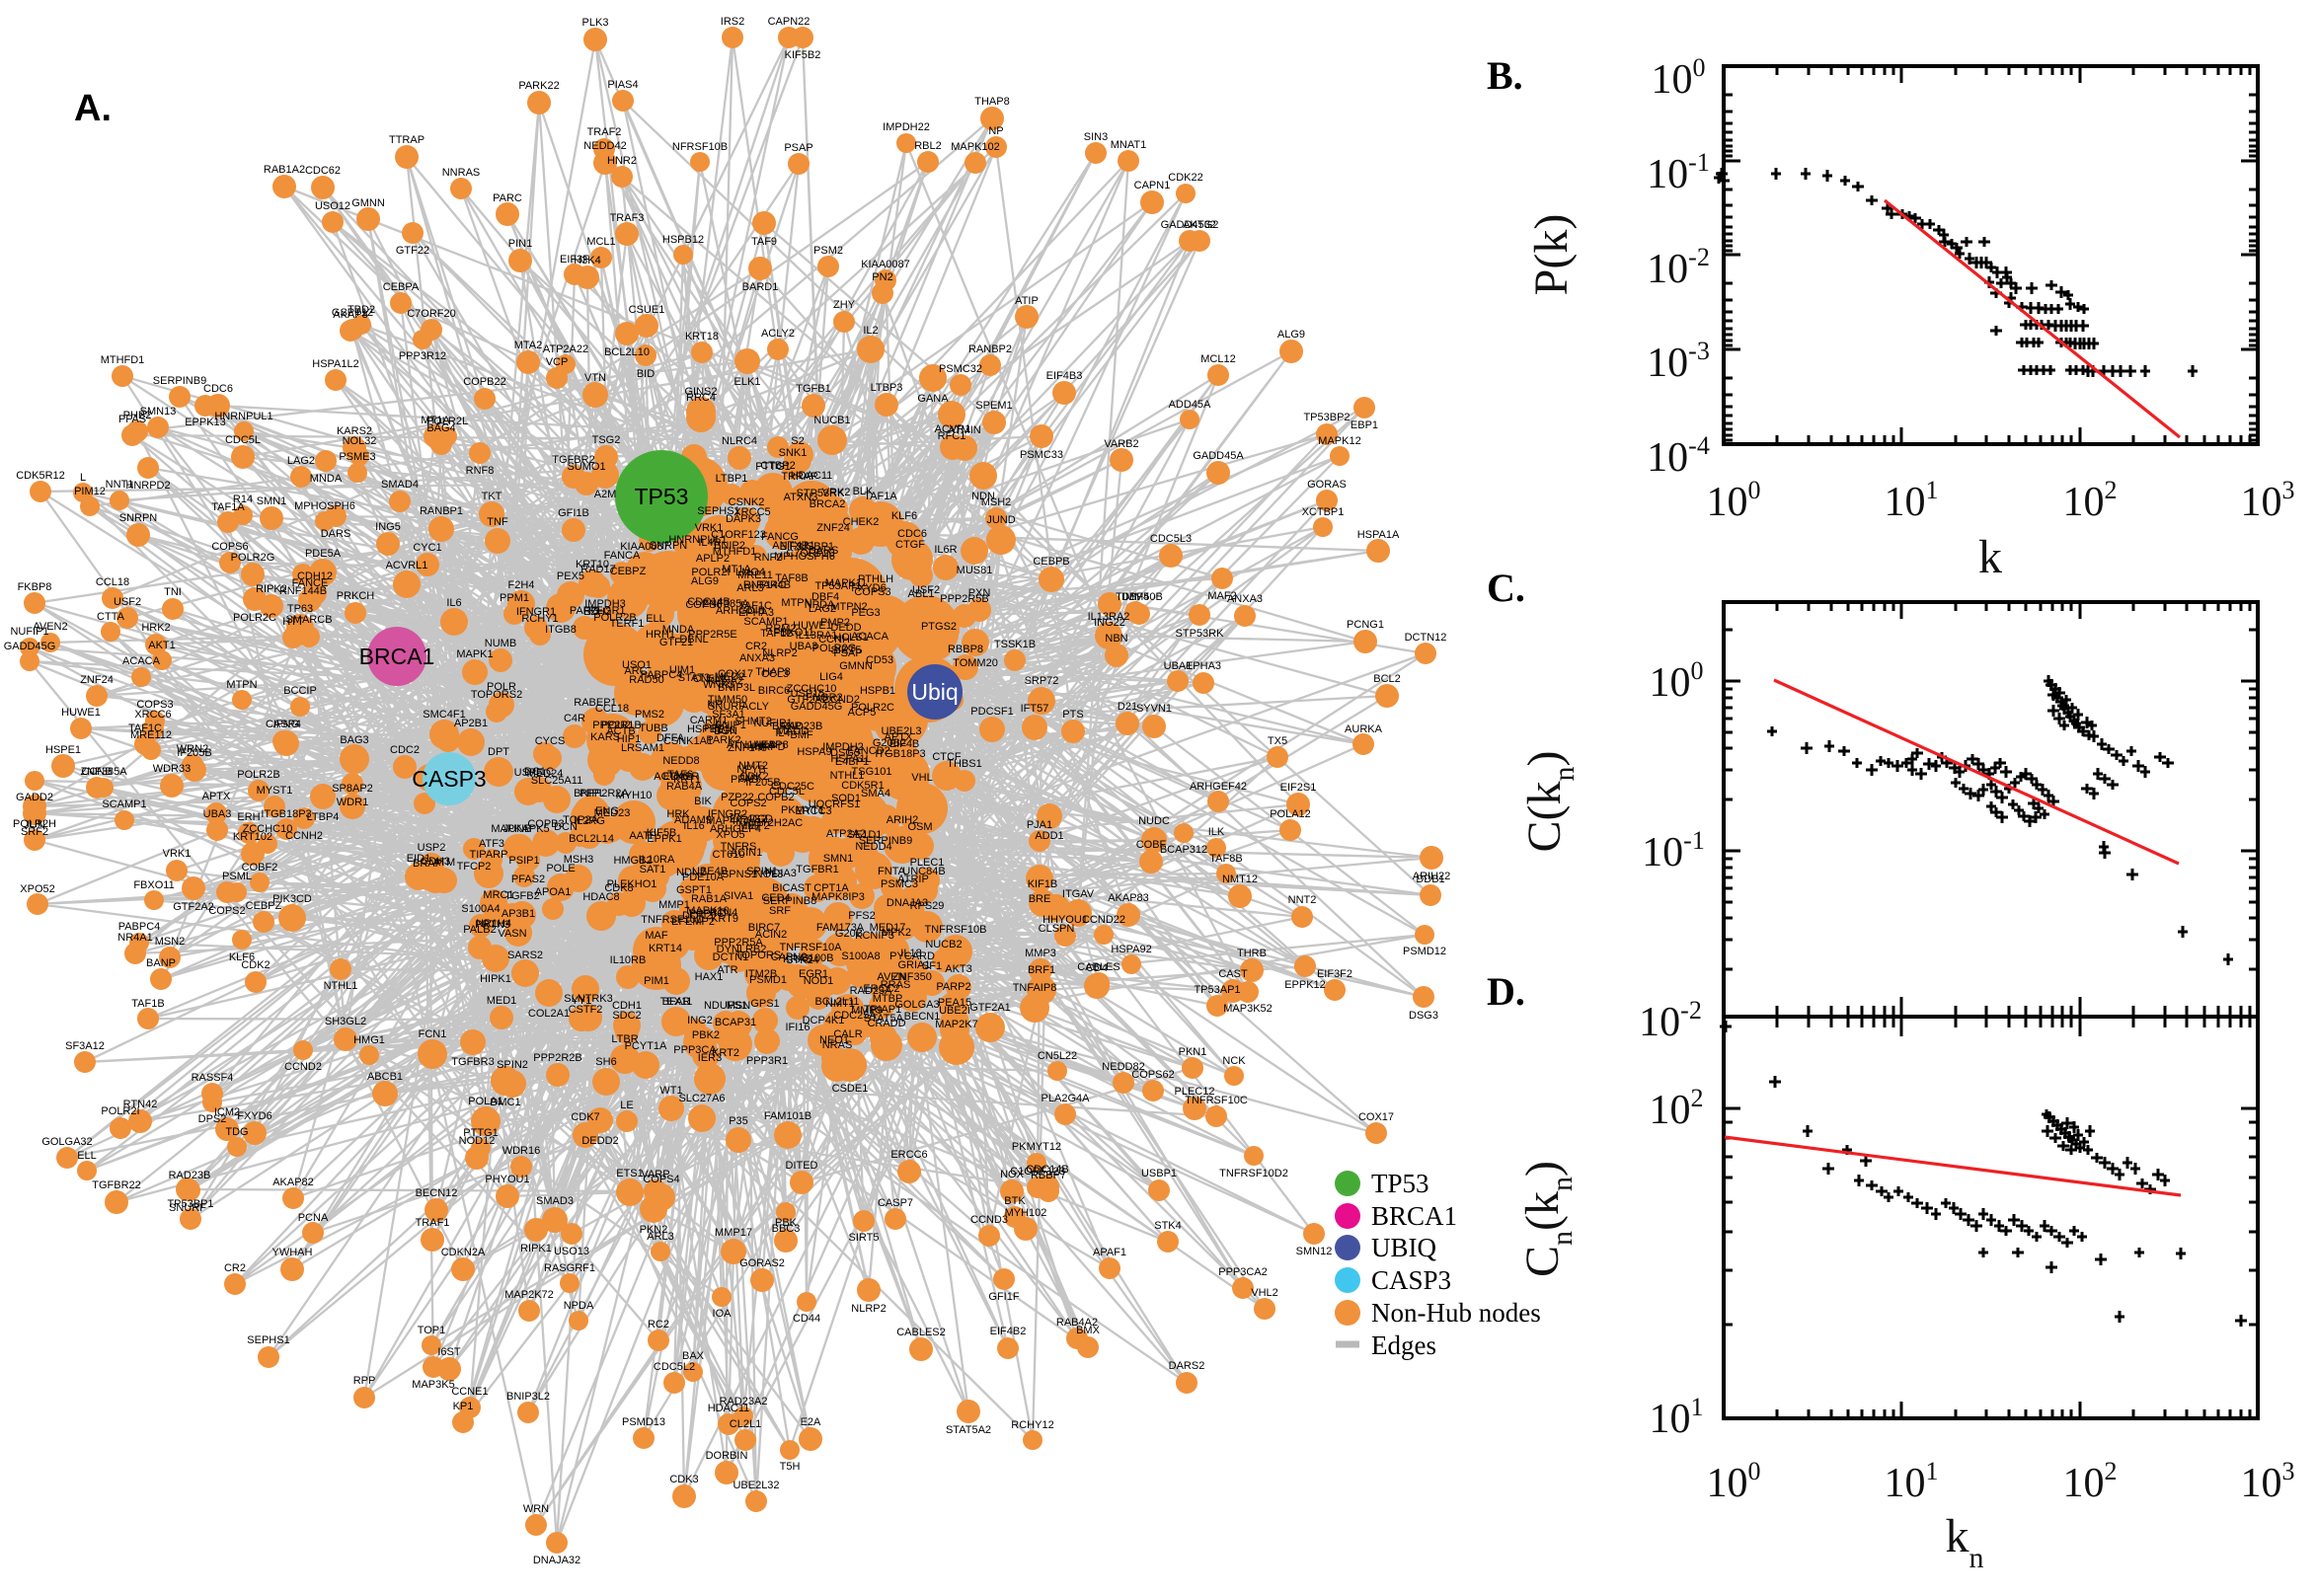 This screenshot has height=1596, width=2316. What do you see at coordinates (868, 751) in the screenshot?
I see `svg-text: FANCD2` at bounding box center [868, 751].